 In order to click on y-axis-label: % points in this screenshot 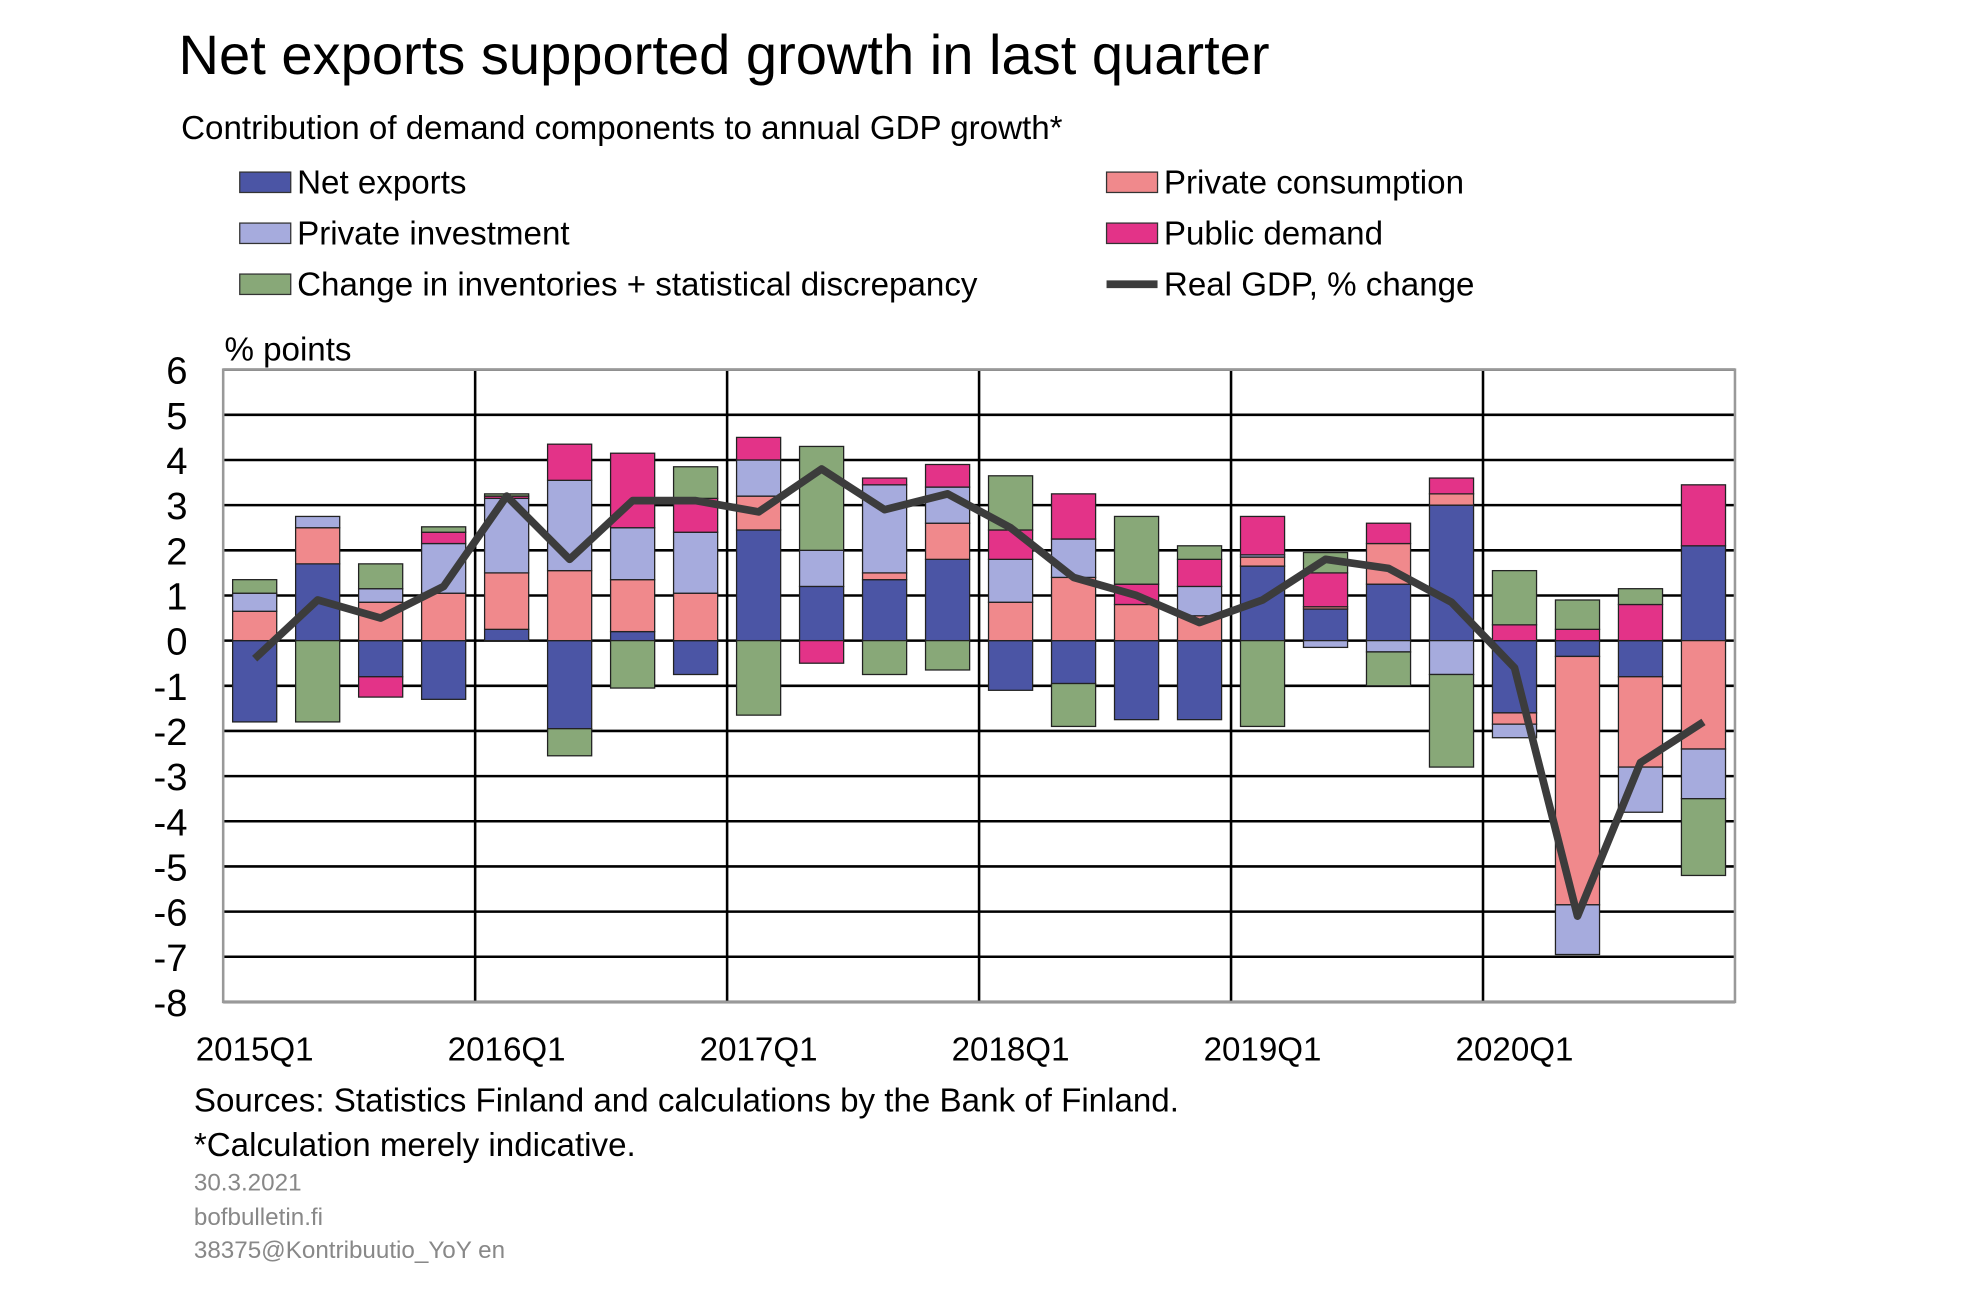, I will do `click(287, 350)`.